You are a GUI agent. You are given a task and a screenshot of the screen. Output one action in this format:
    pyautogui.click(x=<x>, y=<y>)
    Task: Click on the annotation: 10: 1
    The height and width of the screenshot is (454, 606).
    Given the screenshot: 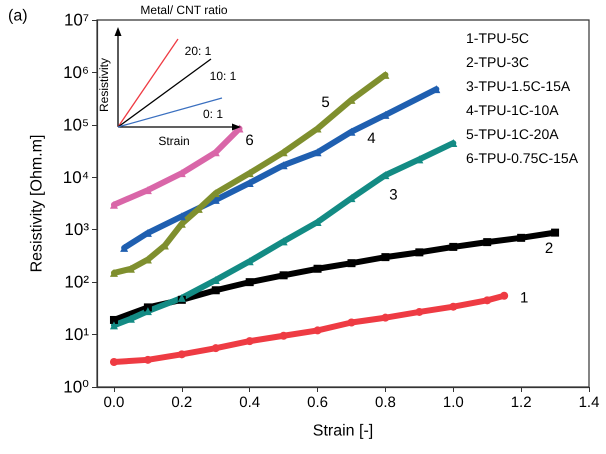 What is the action you would take?
    pyautogui.click(x=223, y=76)
    